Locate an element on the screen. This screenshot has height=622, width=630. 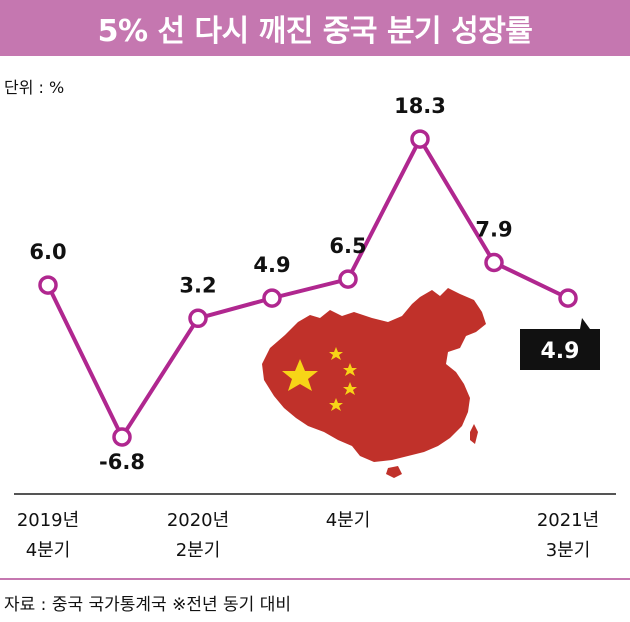
callout-label: 4.9 is located at coordinates (560, 351).